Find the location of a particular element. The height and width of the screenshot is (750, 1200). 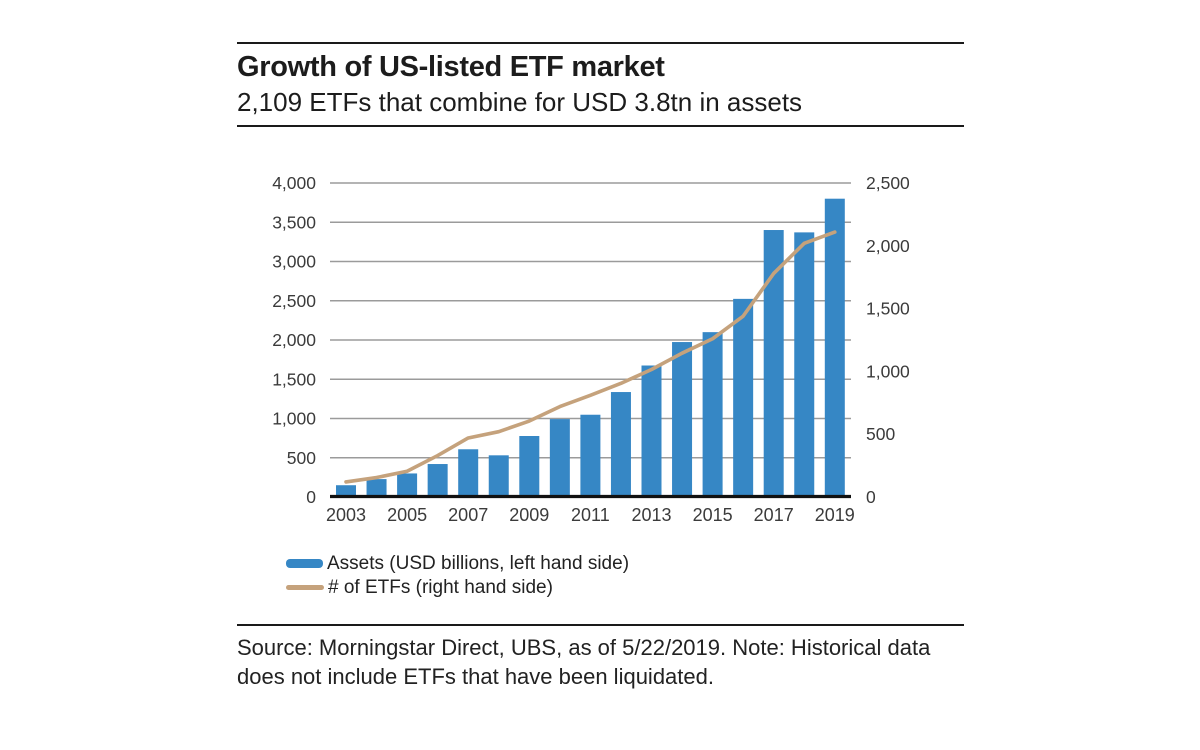

assets-legend-label: Assets (USD billions, left hand side) is located at coordinates (478, 563).